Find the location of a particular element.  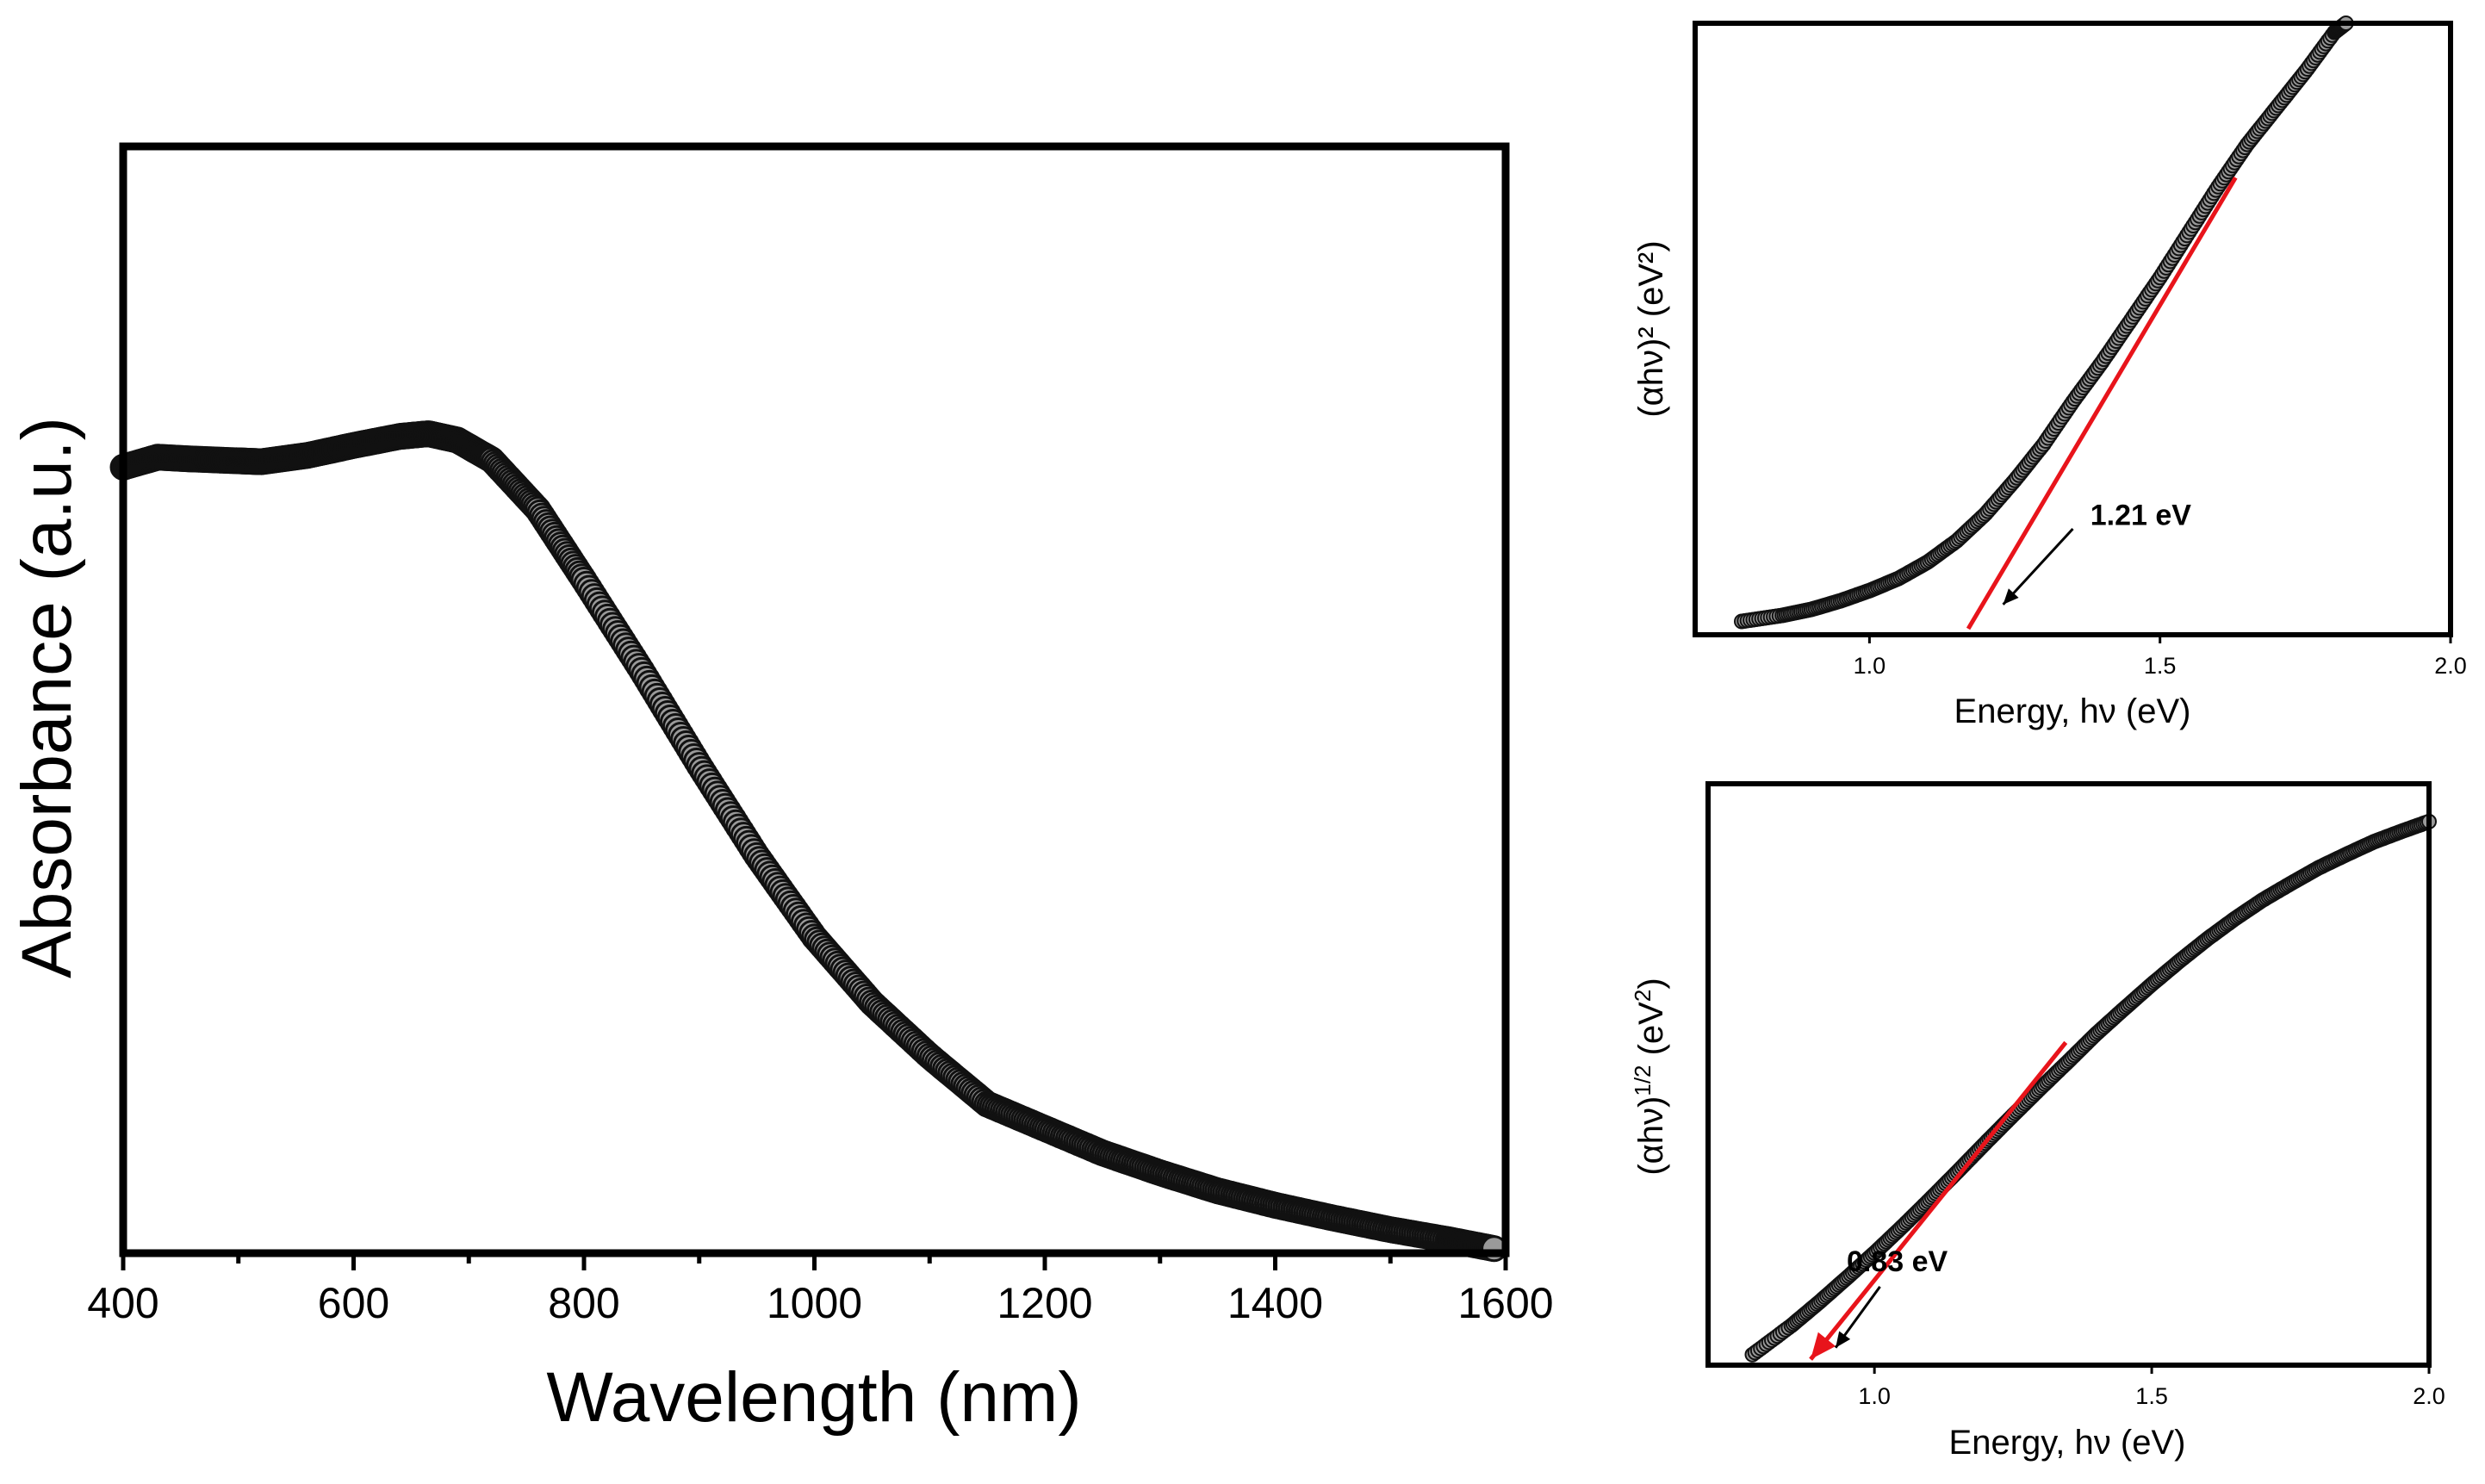

tauc-indirect-x-tick-label: 2.0 is located at coordinates (2429, 1396).